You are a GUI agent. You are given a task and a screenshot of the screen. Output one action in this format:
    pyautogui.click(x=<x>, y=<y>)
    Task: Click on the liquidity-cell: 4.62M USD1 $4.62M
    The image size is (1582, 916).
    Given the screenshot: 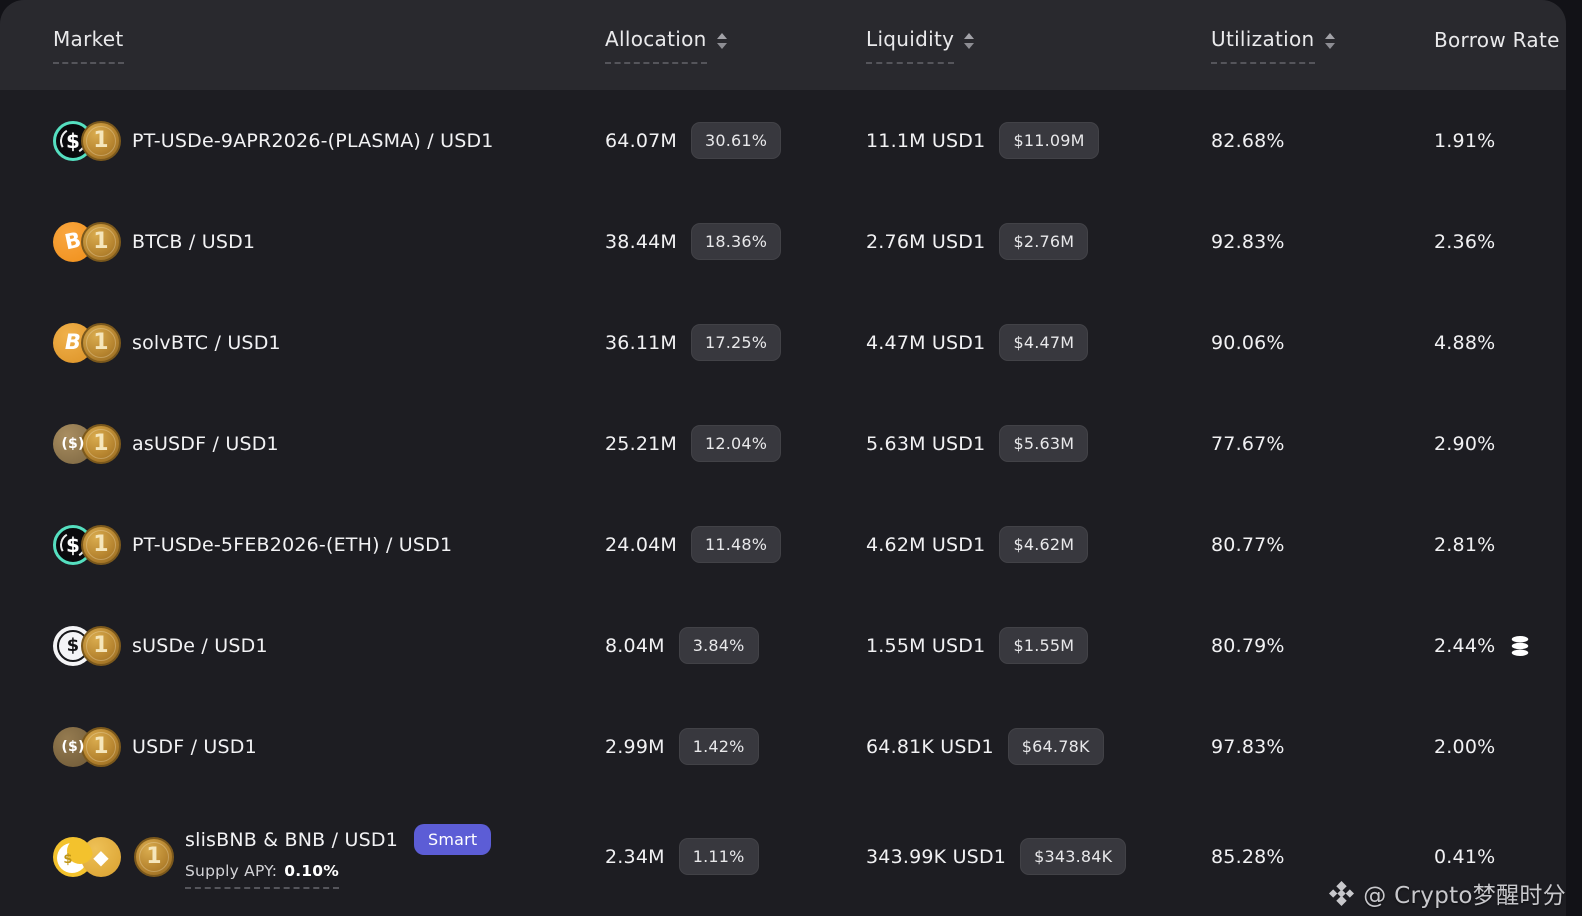 What is the action you would take?
    pyautogui.click(x=1038, y=544)
    